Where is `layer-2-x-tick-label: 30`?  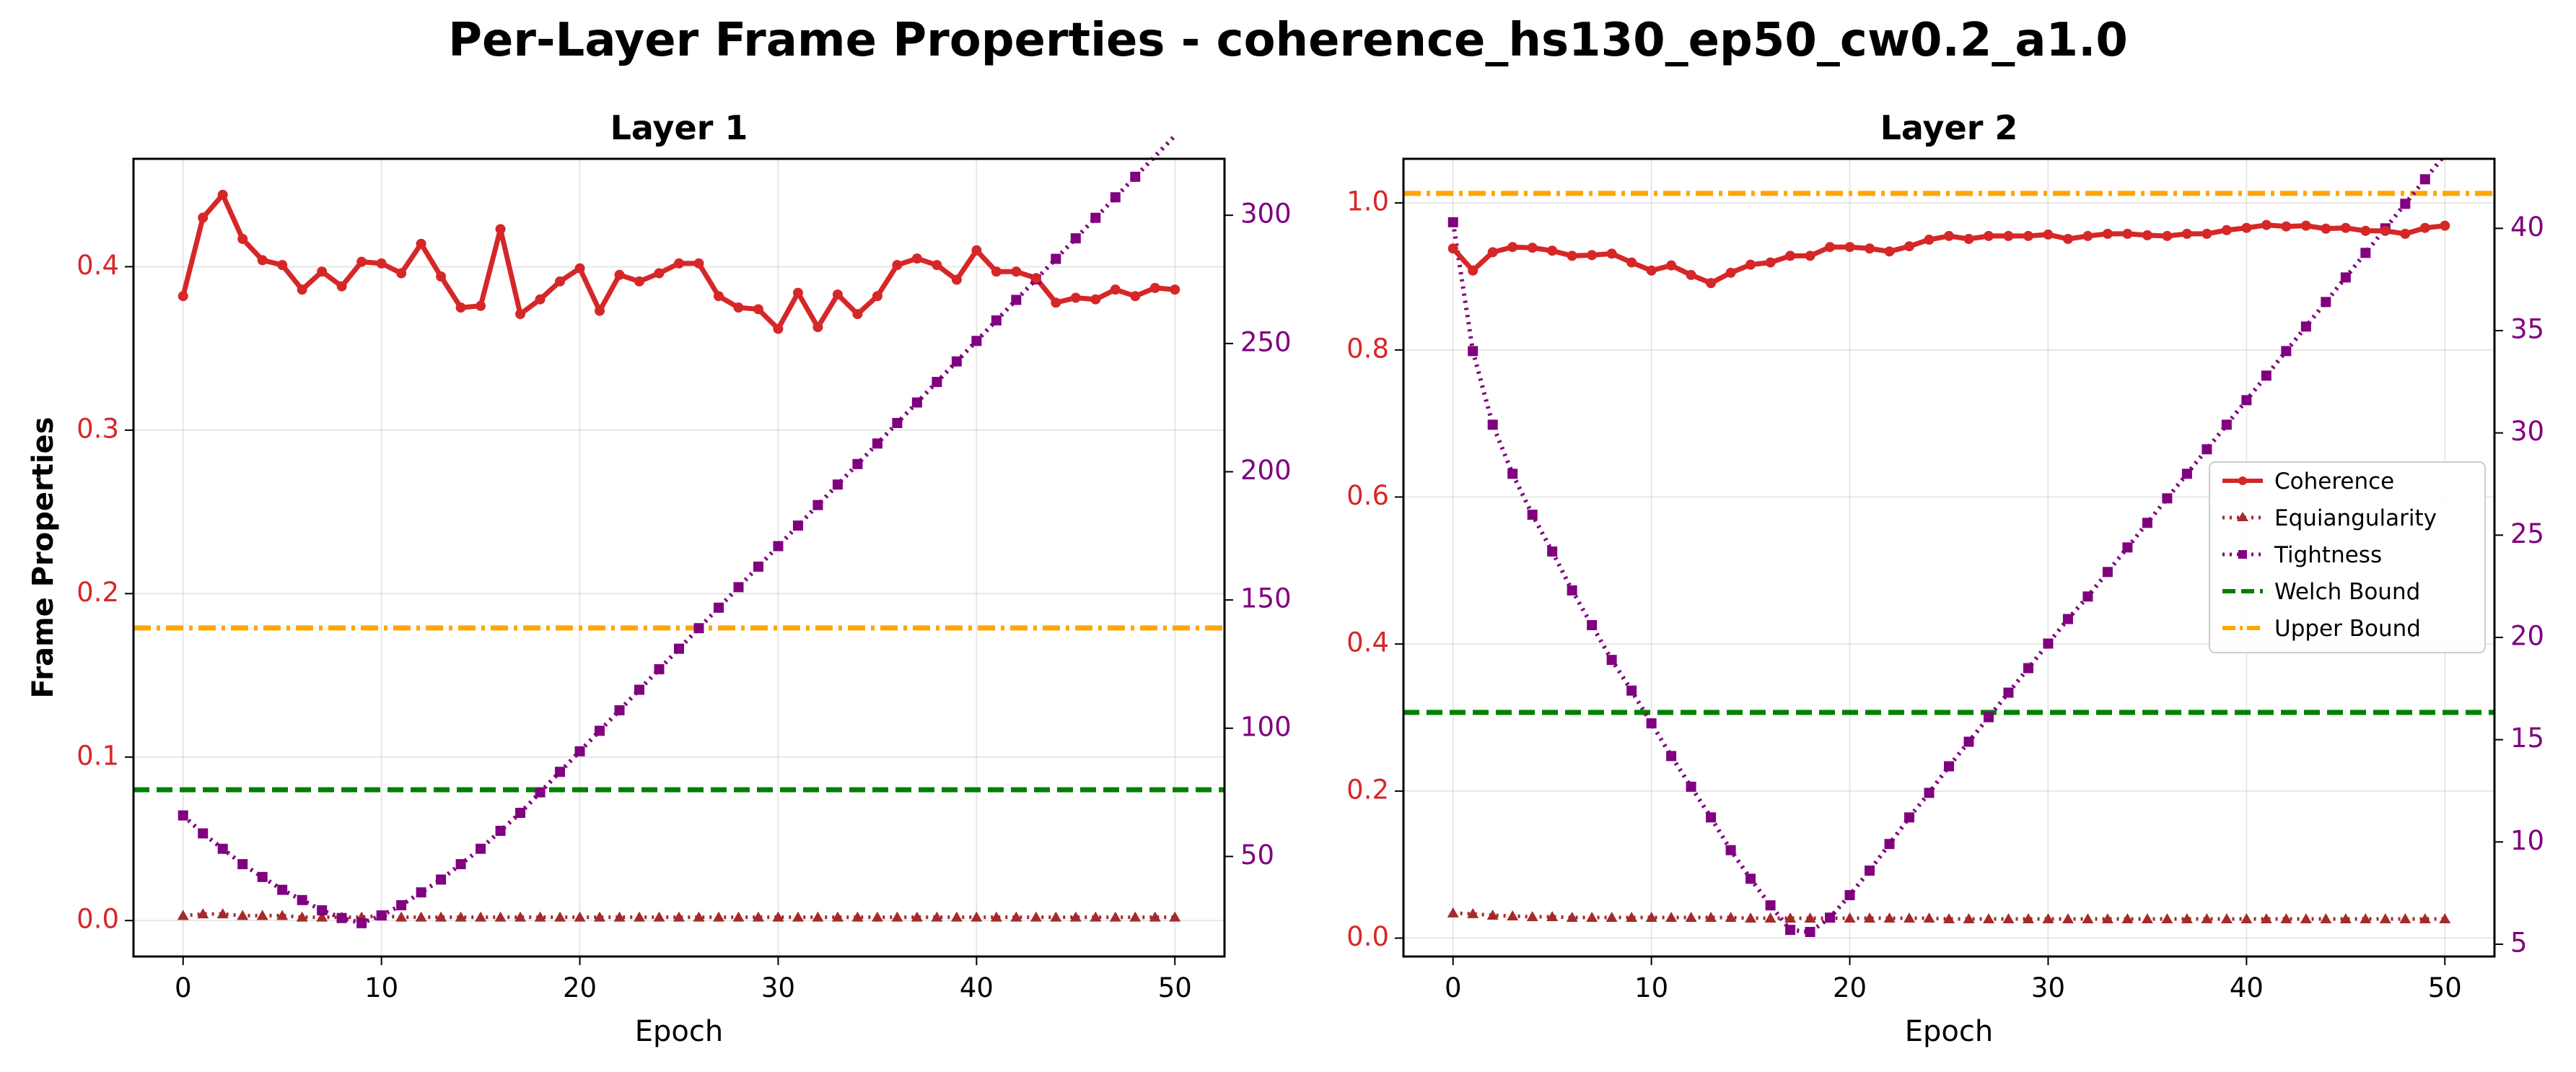
layer-2-x-tick-label: 30 is located at coordinates (2048, 987).